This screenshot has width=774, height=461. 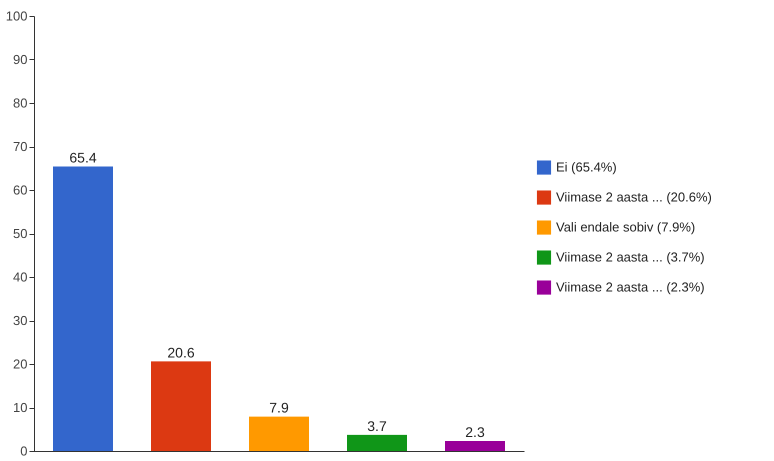 What do you see at coordinates (630, 287) in the screenshot?
I see `legend-label: Viimase 2 aasta ... (2.3%)` at bounding box center [630, 287].